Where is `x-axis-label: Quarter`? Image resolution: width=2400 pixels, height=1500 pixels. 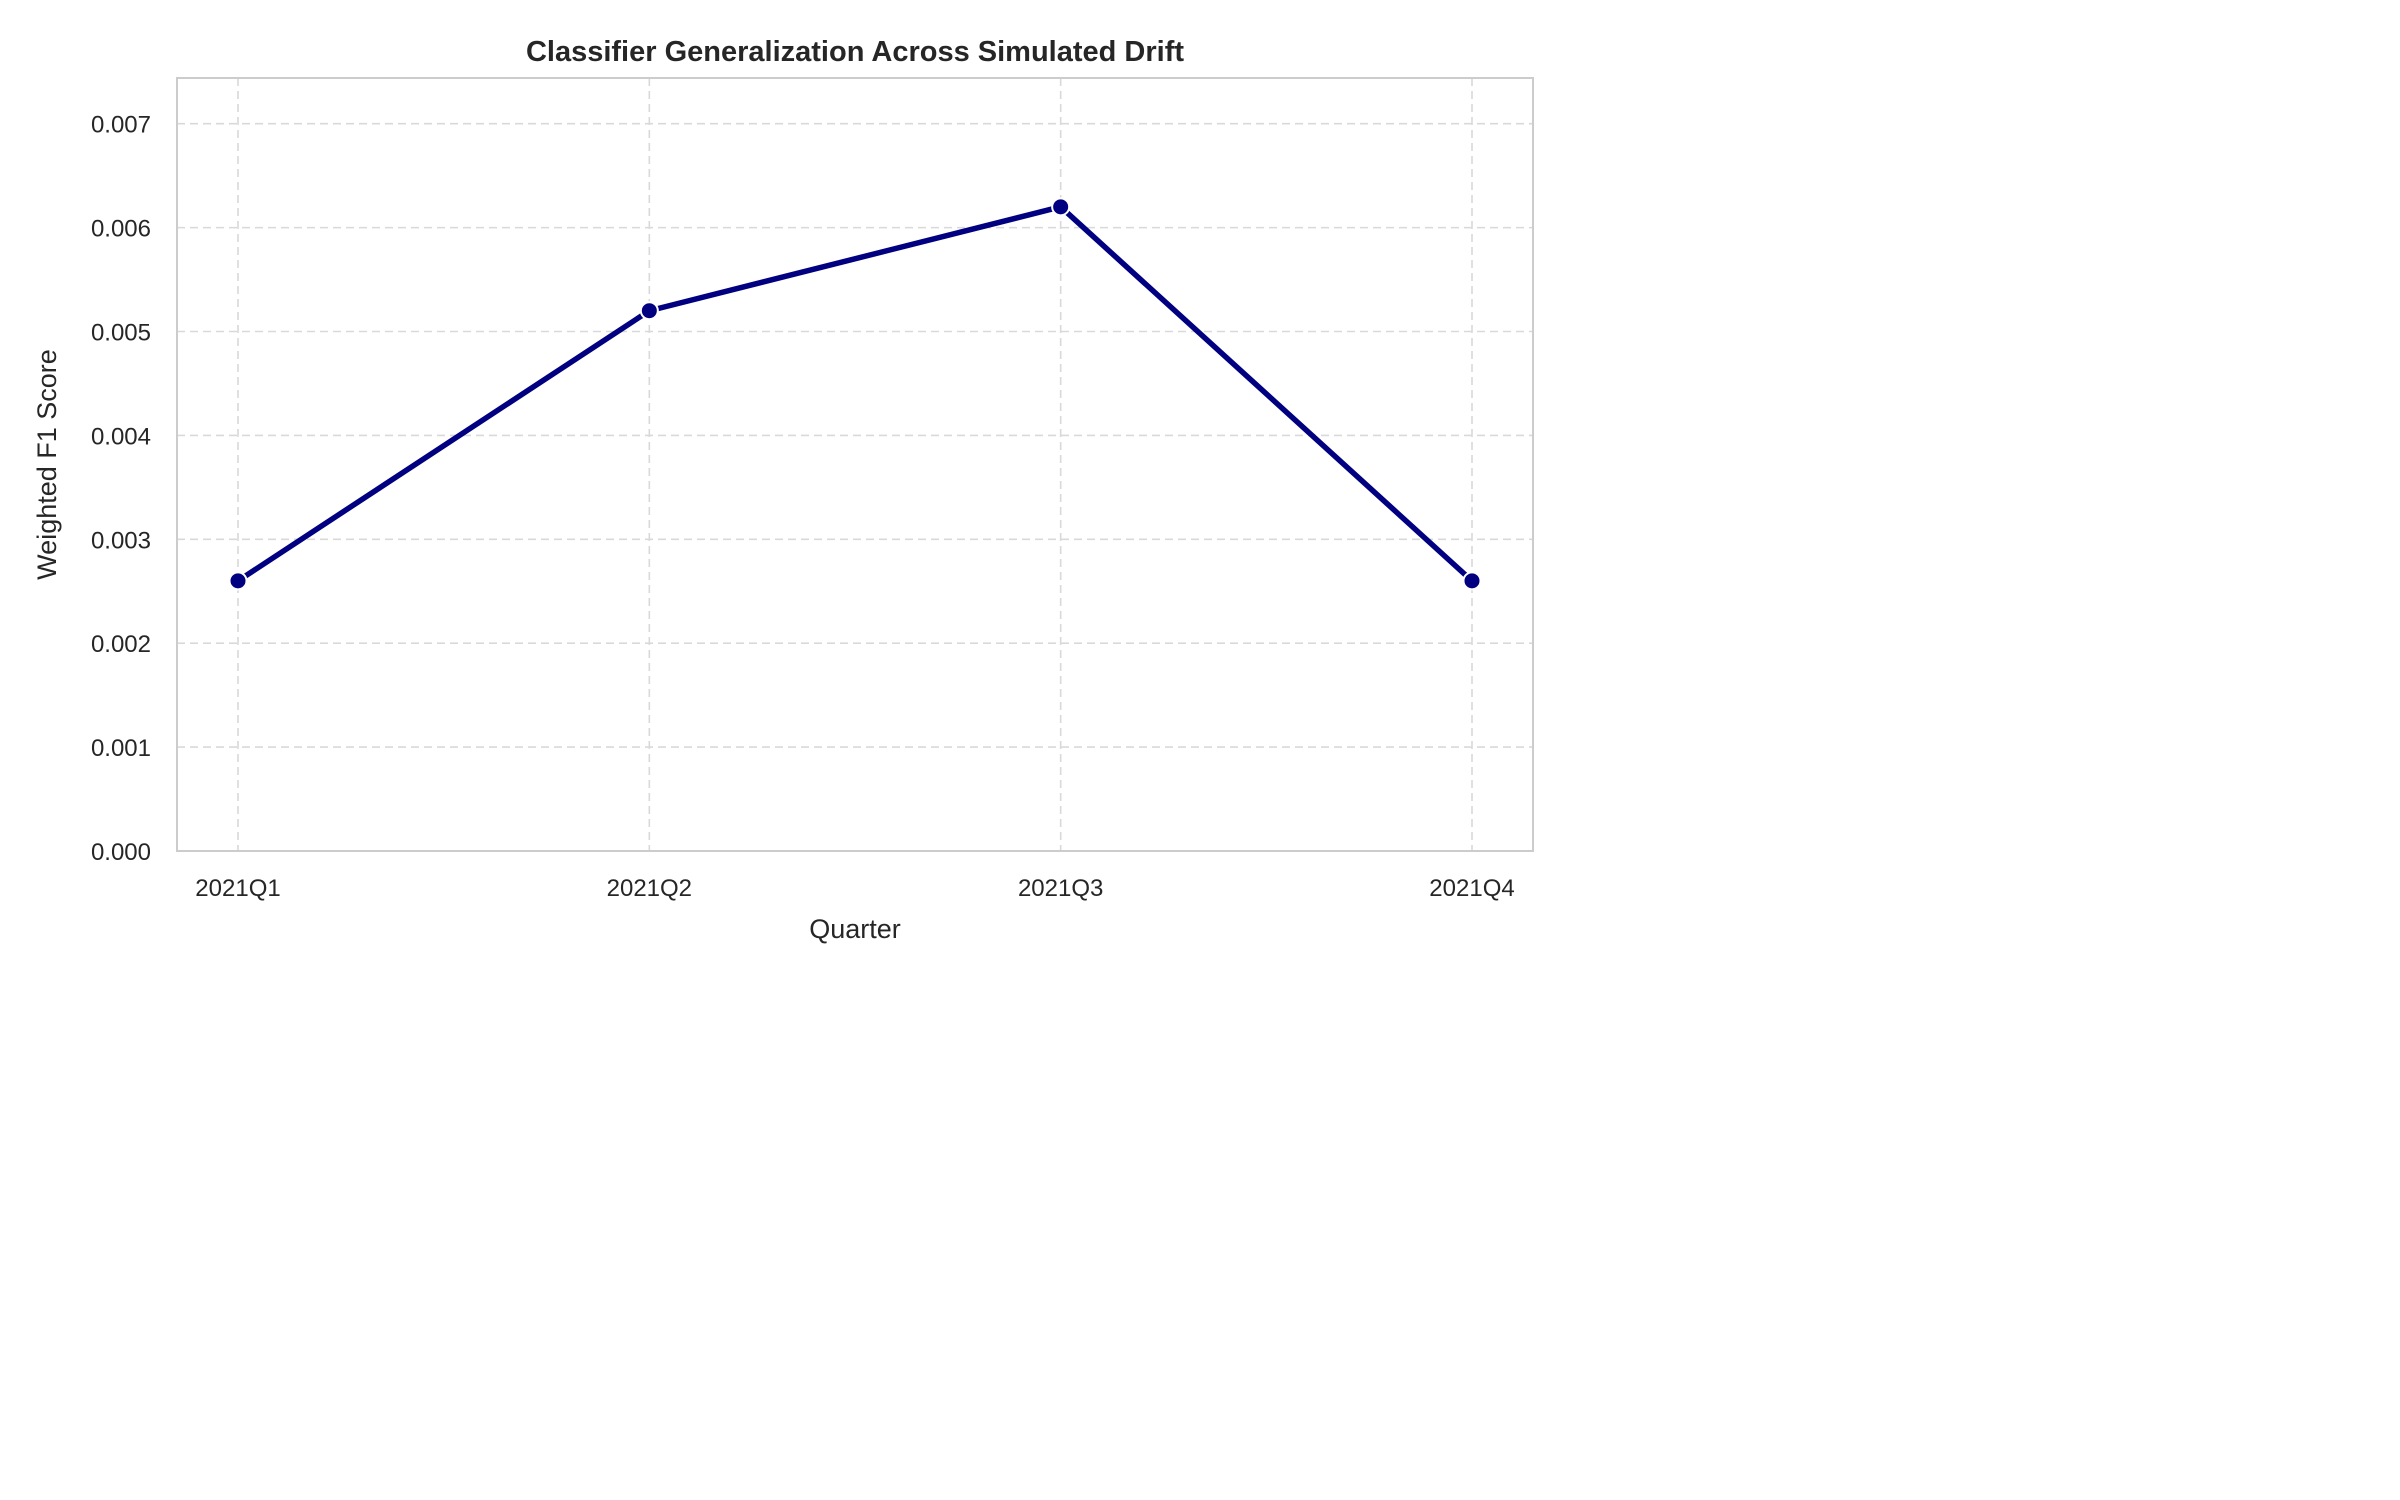
x-axis-label: Quarter is located at coordinates (855, 929).